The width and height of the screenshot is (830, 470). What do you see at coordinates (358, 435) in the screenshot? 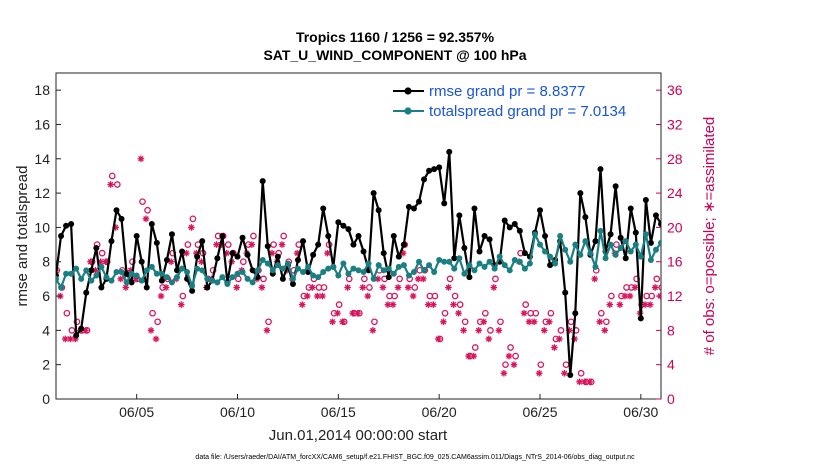
I see `x-axis-label: Jun.01,2014 00:00:00 start` at bounding box center [358, 435].